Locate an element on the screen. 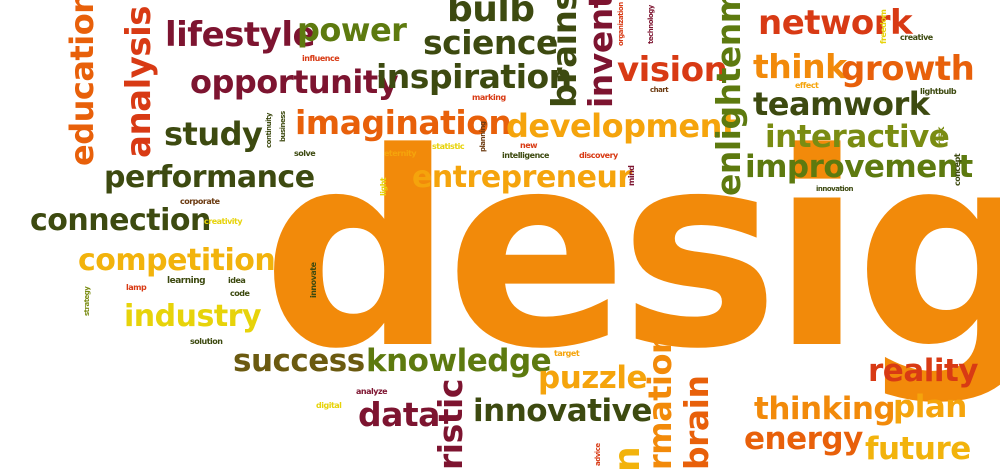 The width and height of the screenshot is (1000, 470). word-analyze: analyze is located at coordinates (372, 391).